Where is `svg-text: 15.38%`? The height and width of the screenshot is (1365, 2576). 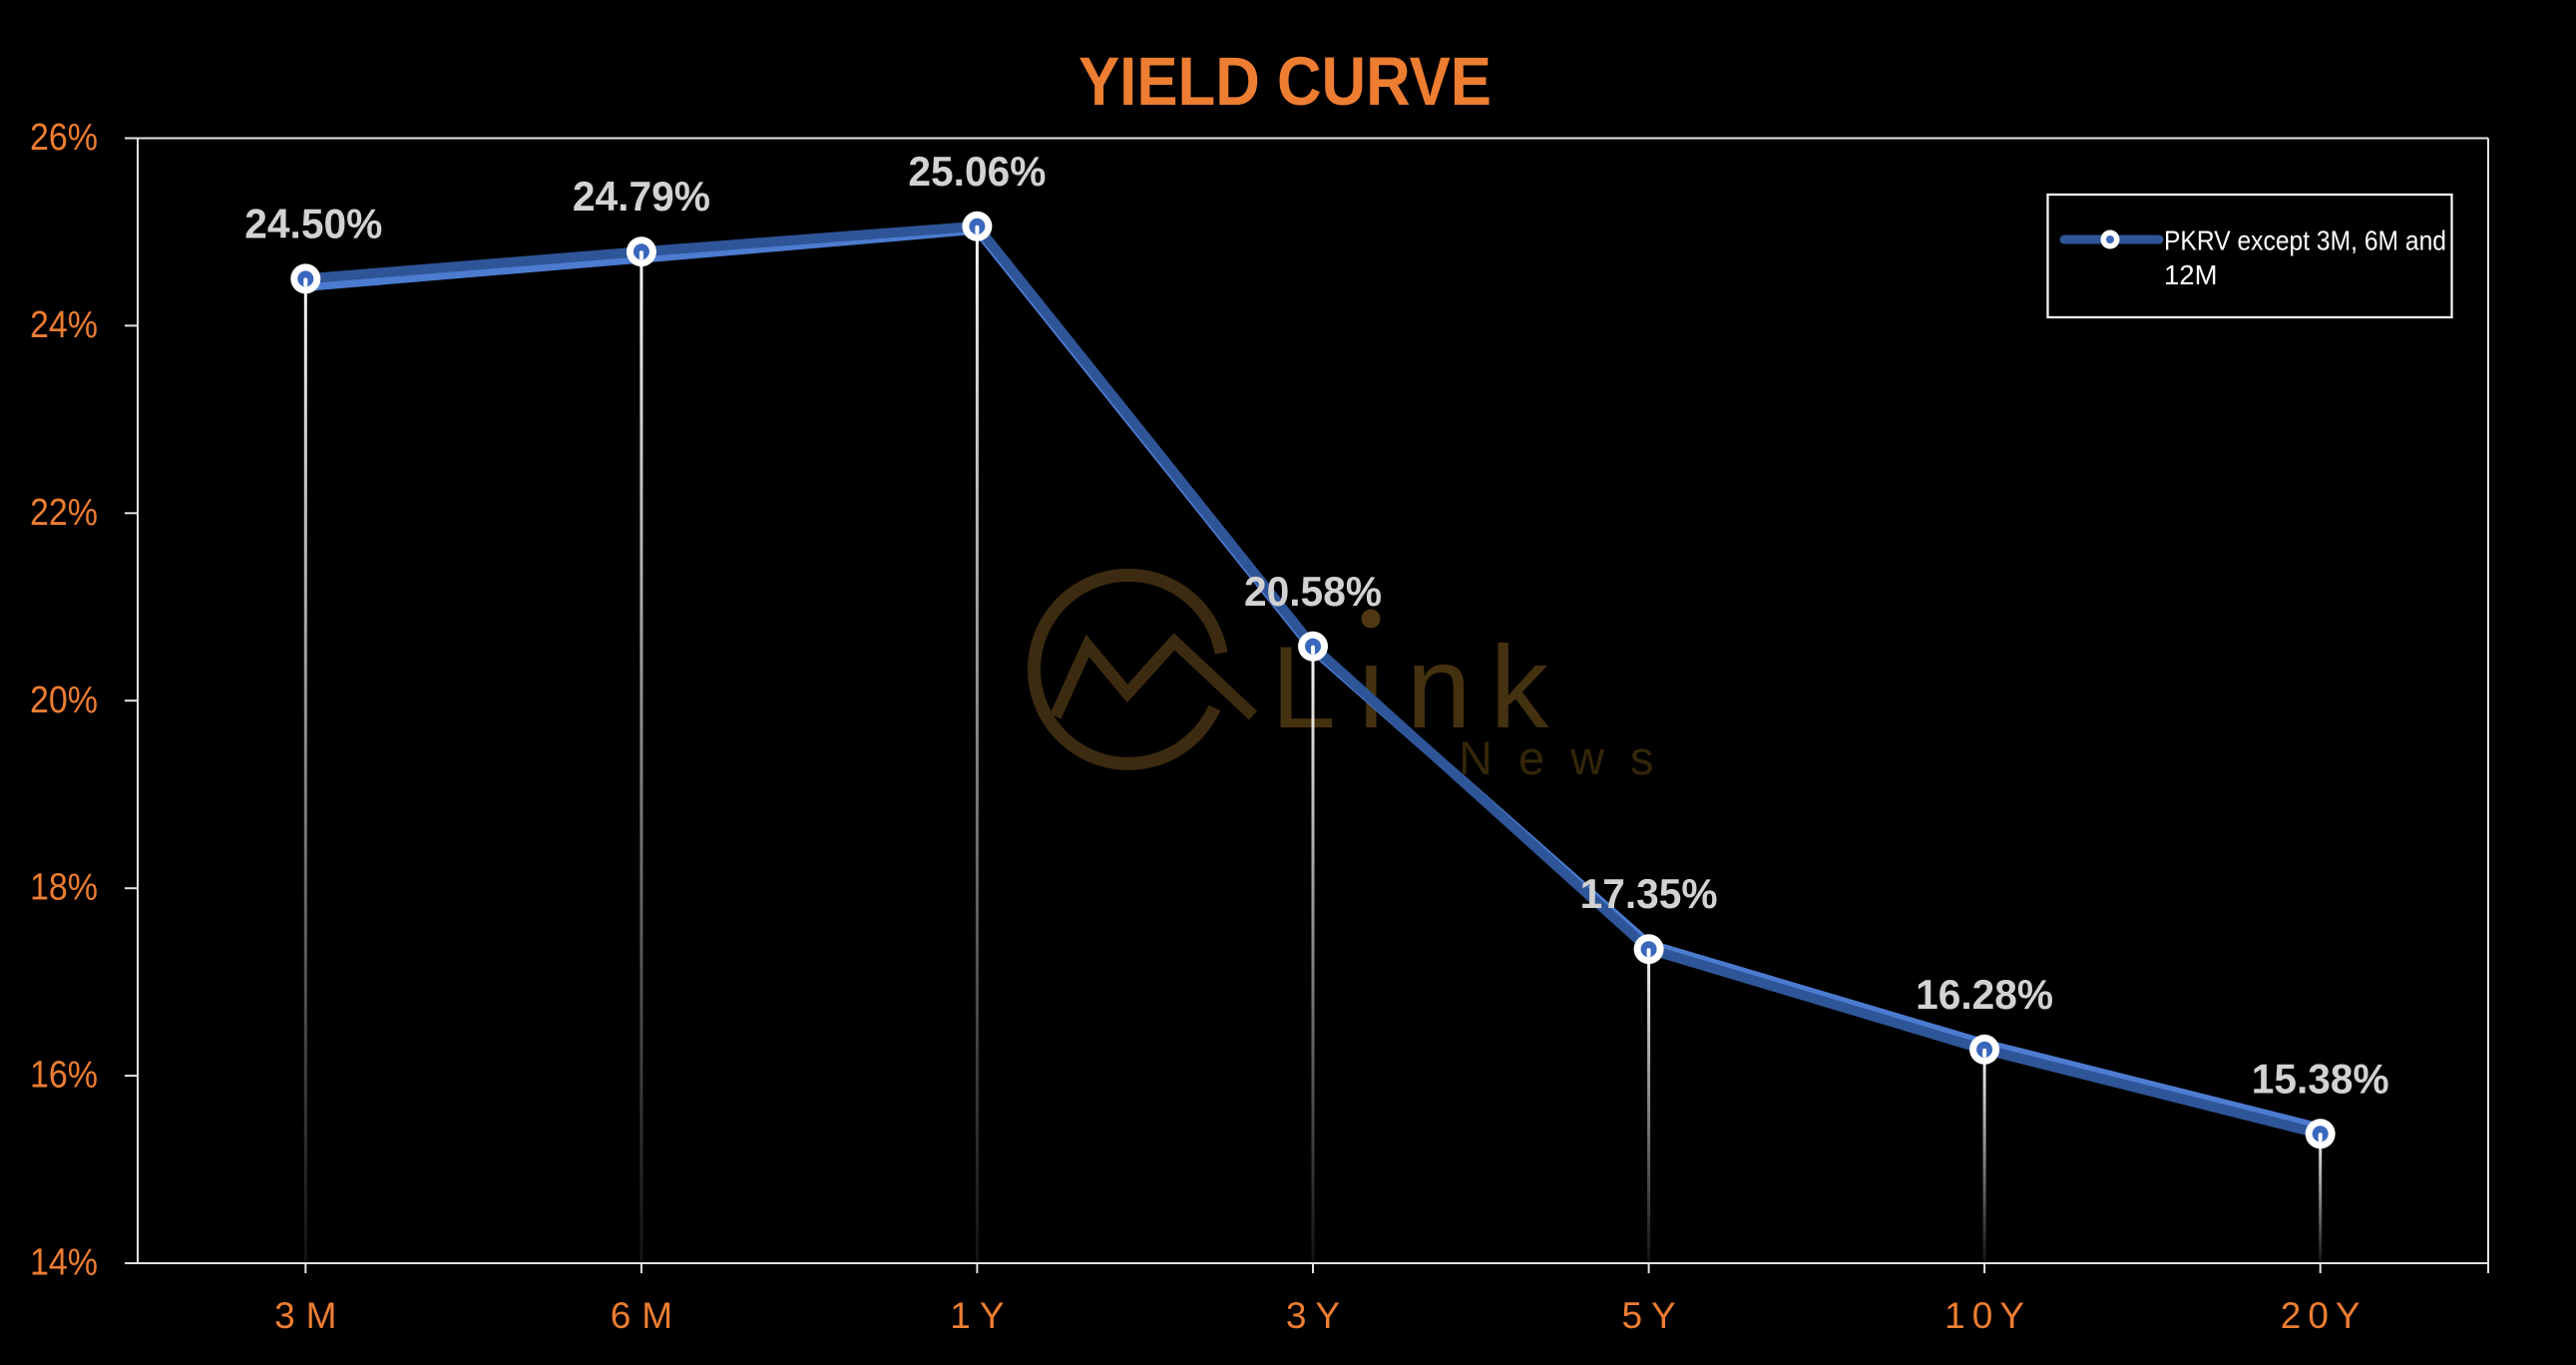
svg-text: 15.38% is located at coordinates (2320, 1079).